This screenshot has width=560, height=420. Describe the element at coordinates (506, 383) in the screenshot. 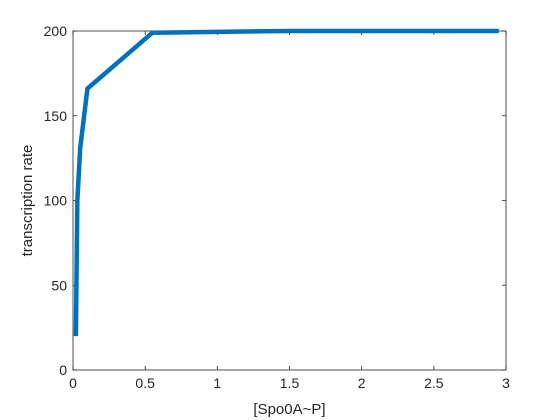

I see `x-tick-label: 3` at that location.